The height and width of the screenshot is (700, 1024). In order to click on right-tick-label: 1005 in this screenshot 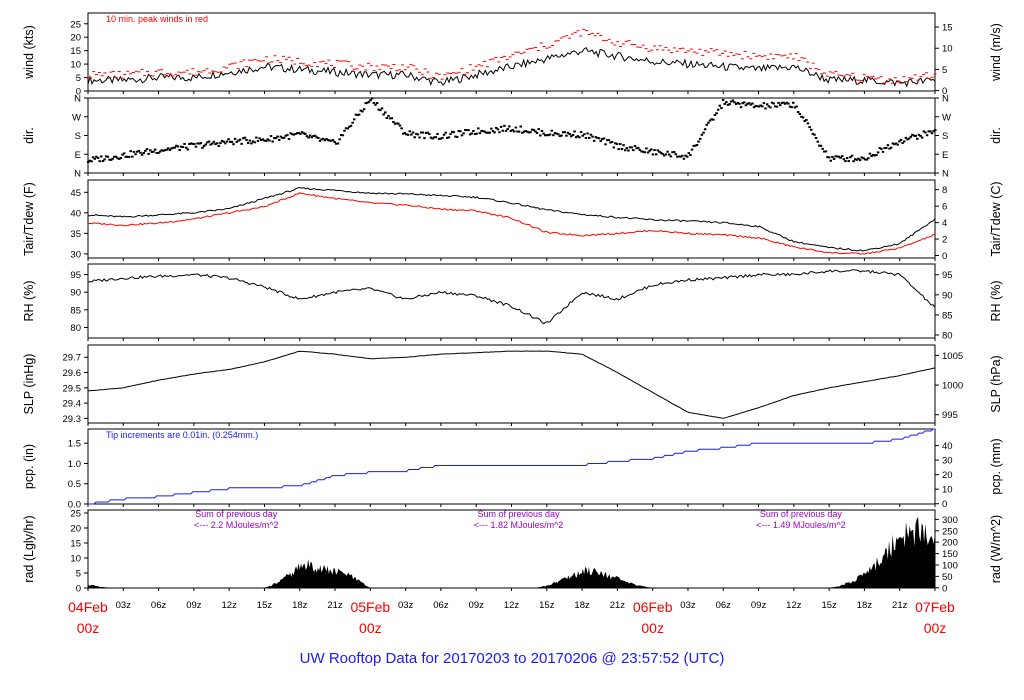, I will do `click(952, 356)`.